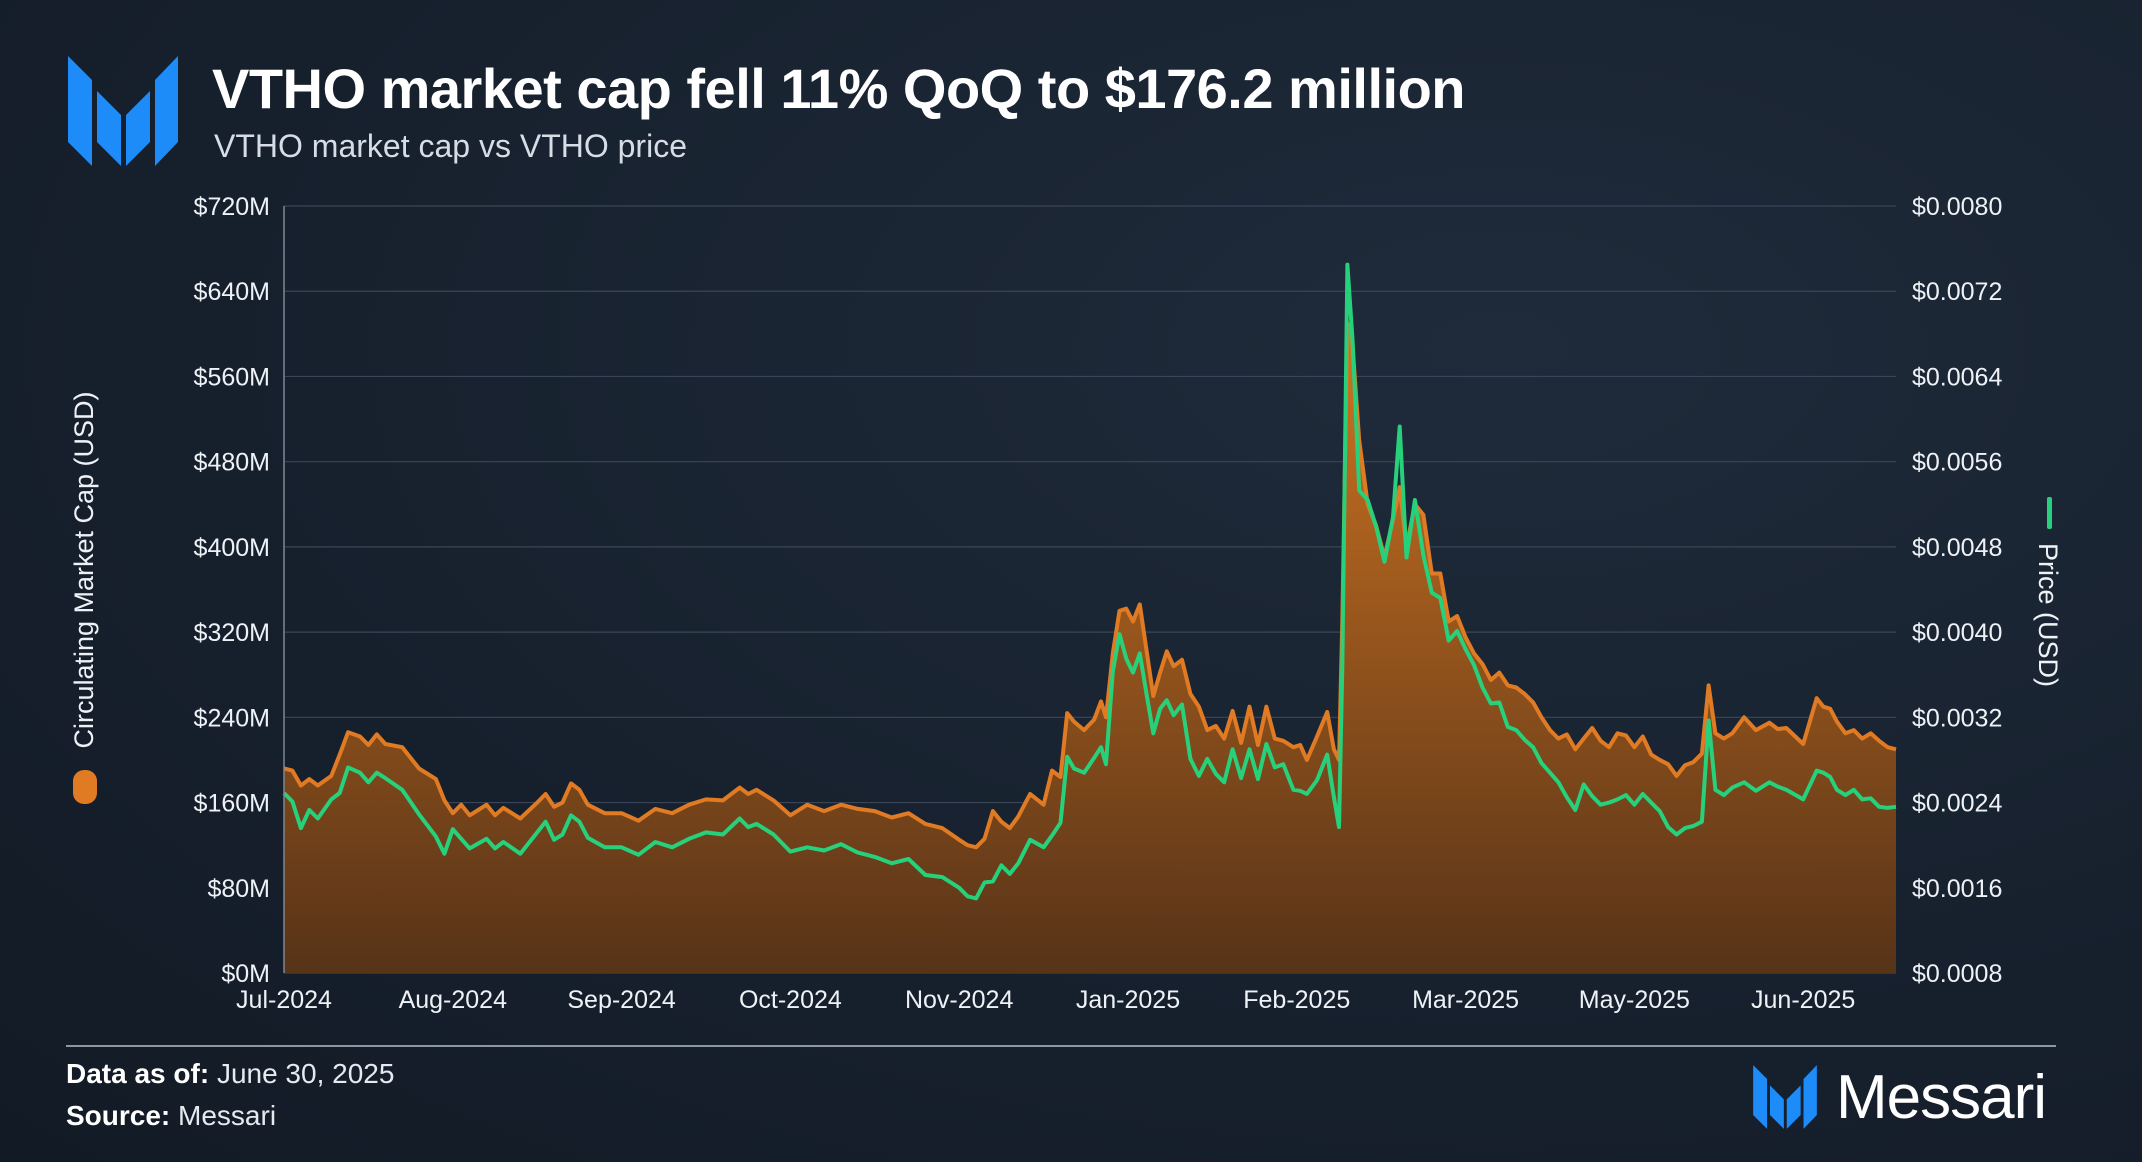  What do you see at coordinates (232, 633) in the screenshot?
I see `y-left-tick-label: $320M` at bounding box center [232, 633].